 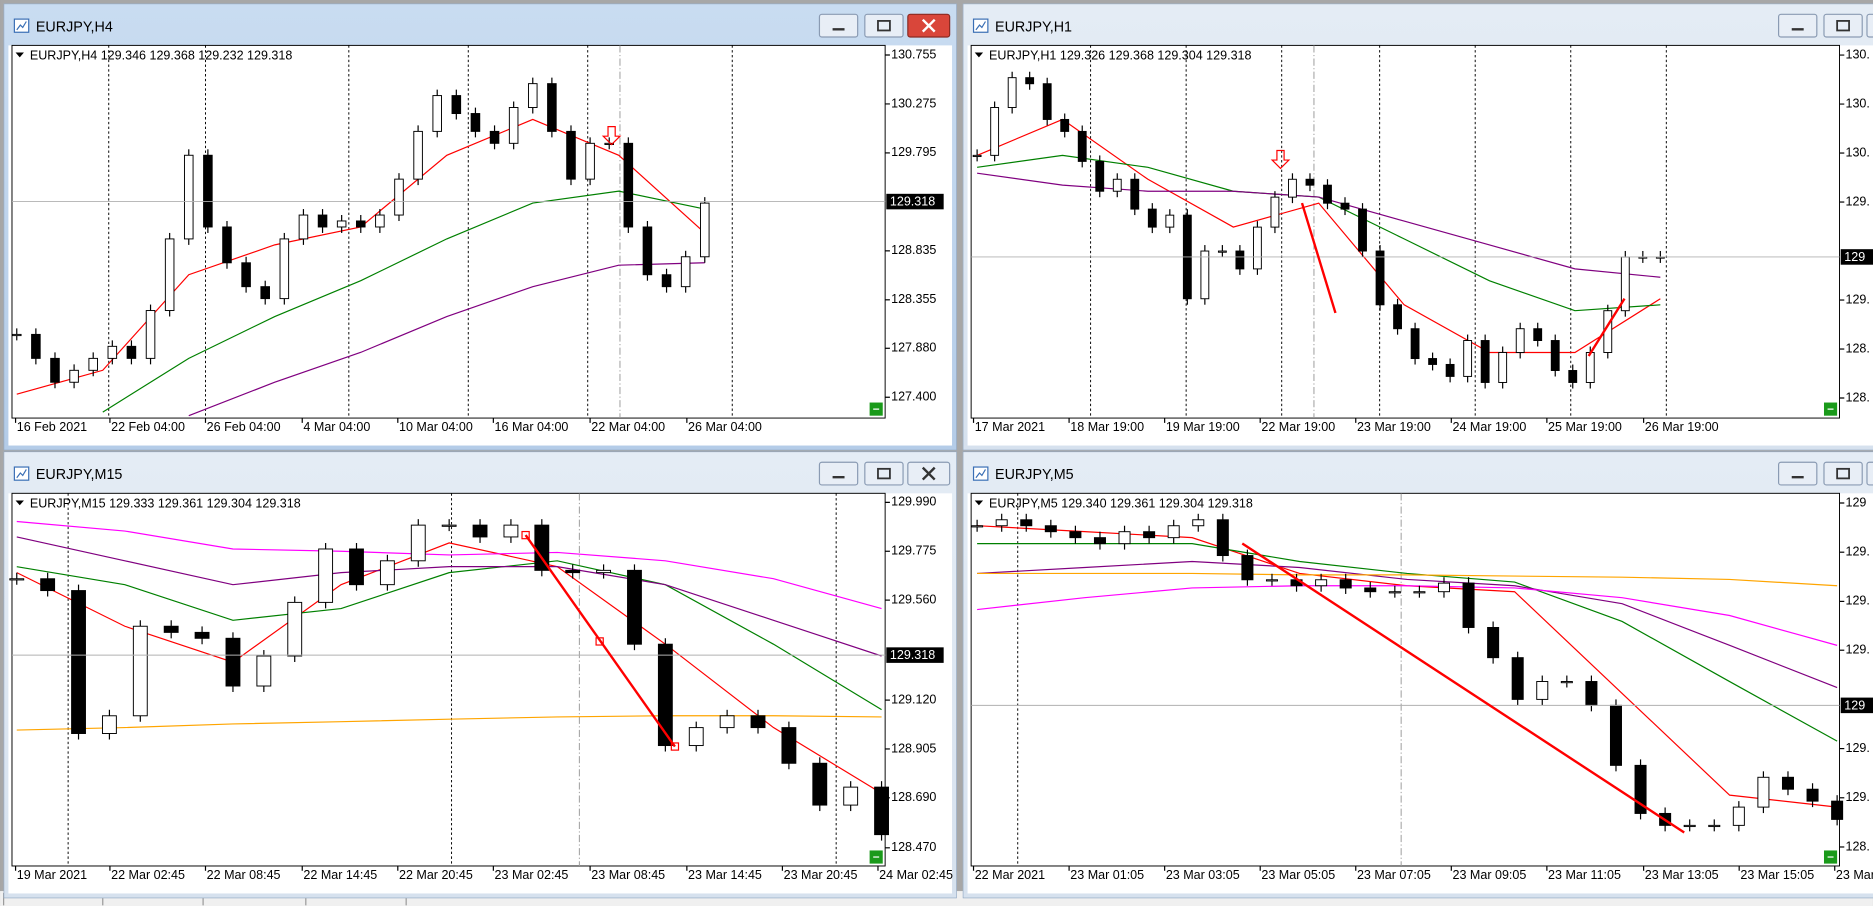 What do you see at coordinates (1034, 475) in the screenshot?
I see `window-title: EURJPY,M5` at bounding box center [1034, 475].